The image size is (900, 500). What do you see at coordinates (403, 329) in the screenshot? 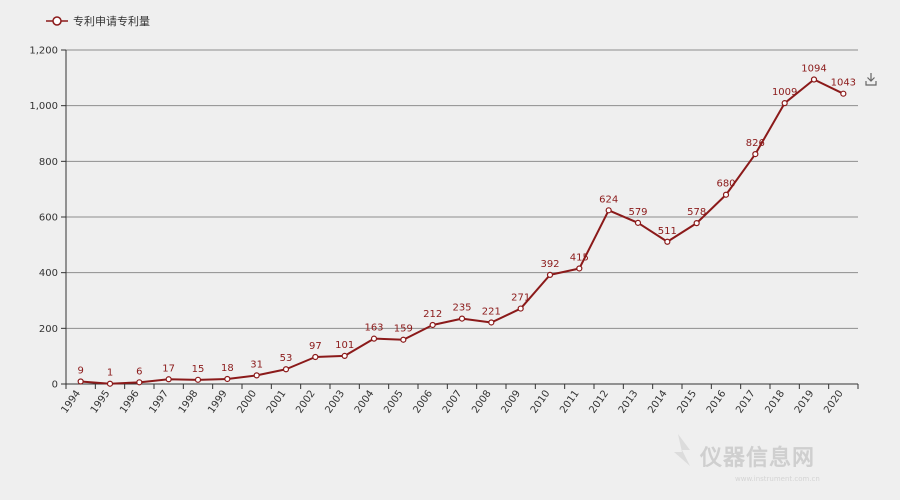
I see `data-label: 159` at bounding box center [403, 329].